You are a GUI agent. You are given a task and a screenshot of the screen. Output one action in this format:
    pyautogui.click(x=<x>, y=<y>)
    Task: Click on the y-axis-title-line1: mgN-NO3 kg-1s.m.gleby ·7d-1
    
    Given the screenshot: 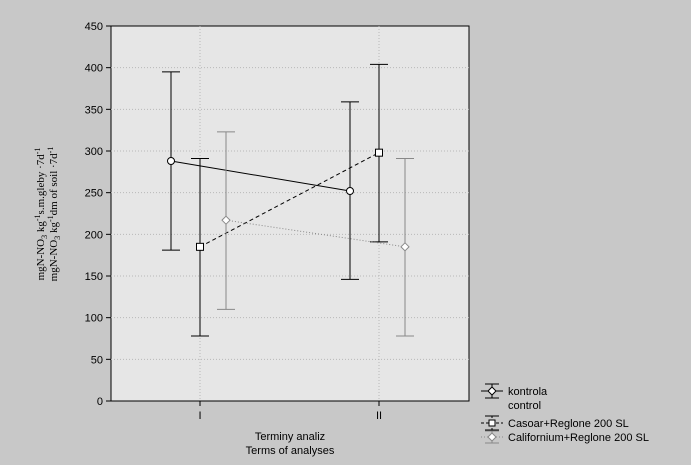 What is the action you would take?
    pyautogui.click(x=41, y=214)
    